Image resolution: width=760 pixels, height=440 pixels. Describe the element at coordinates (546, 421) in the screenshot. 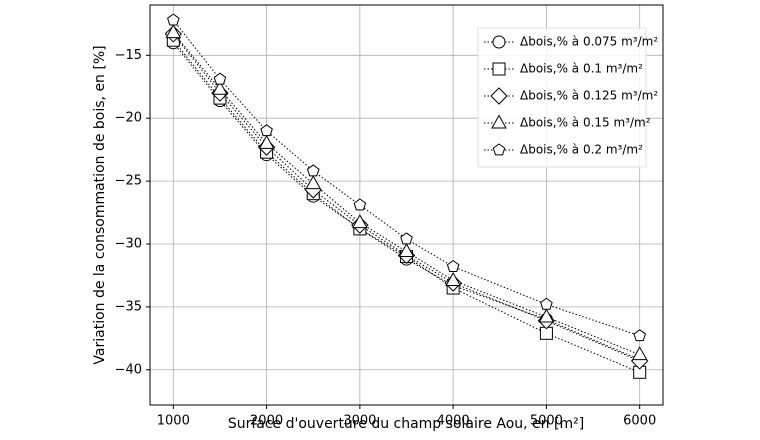

I see `x-tick-label: 5000` at that location.